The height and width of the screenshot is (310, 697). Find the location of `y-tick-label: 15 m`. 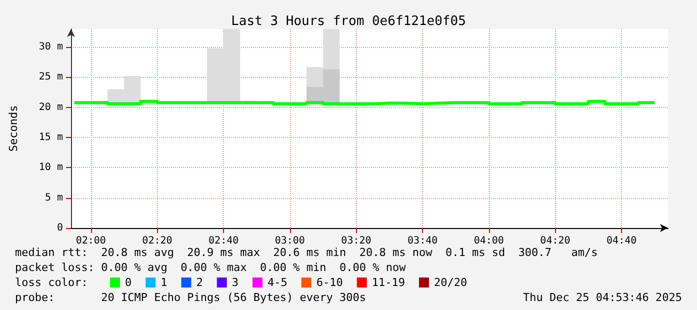

y-tick-label: 15 m is located at coordinates (50, 138).